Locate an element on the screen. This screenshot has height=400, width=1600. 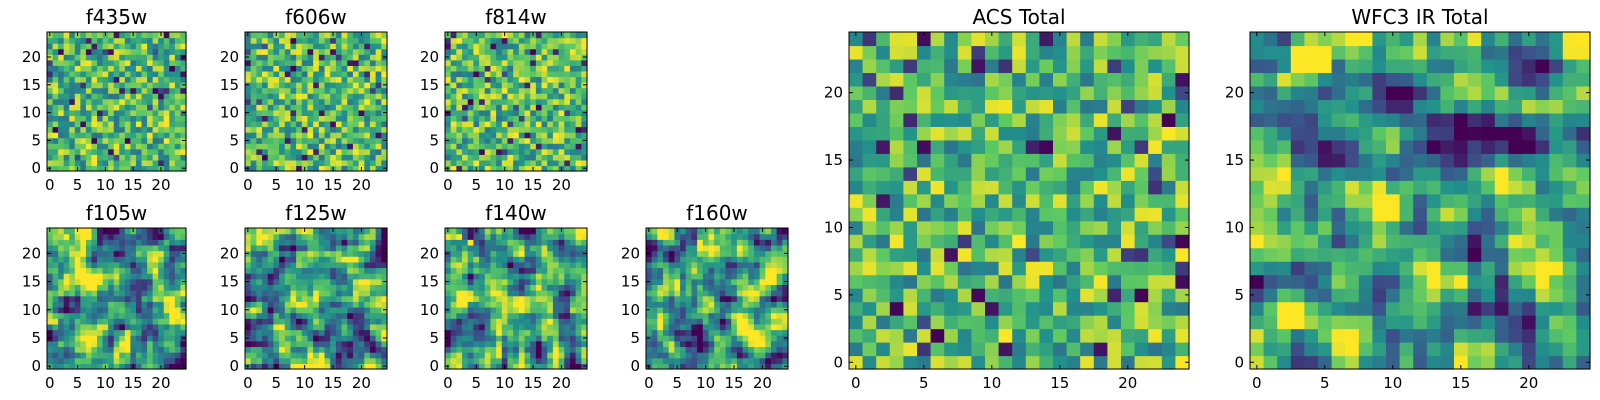
y-tick-label: 20 is located at coordinates (630, 253).